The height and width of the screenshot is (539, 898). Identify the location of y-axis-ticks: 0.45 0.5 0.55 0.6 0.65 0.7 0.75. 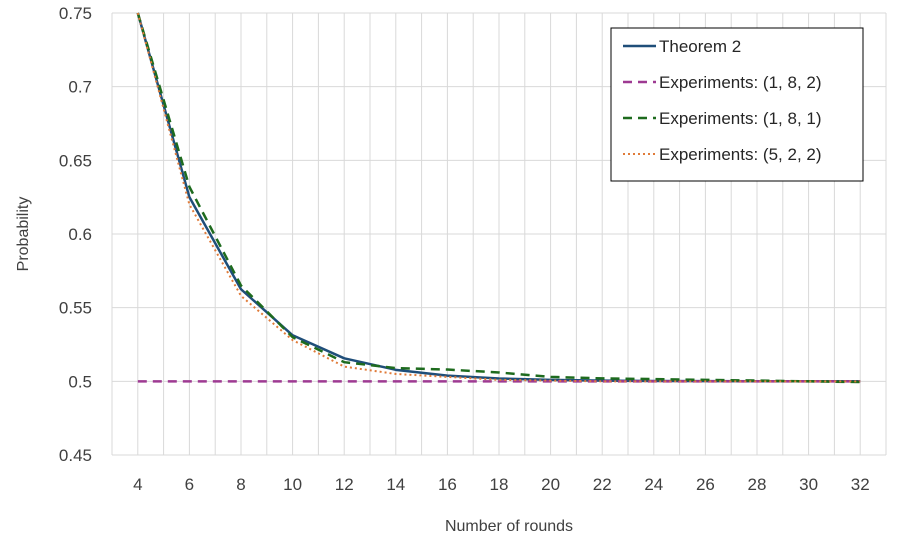
(75, 234).